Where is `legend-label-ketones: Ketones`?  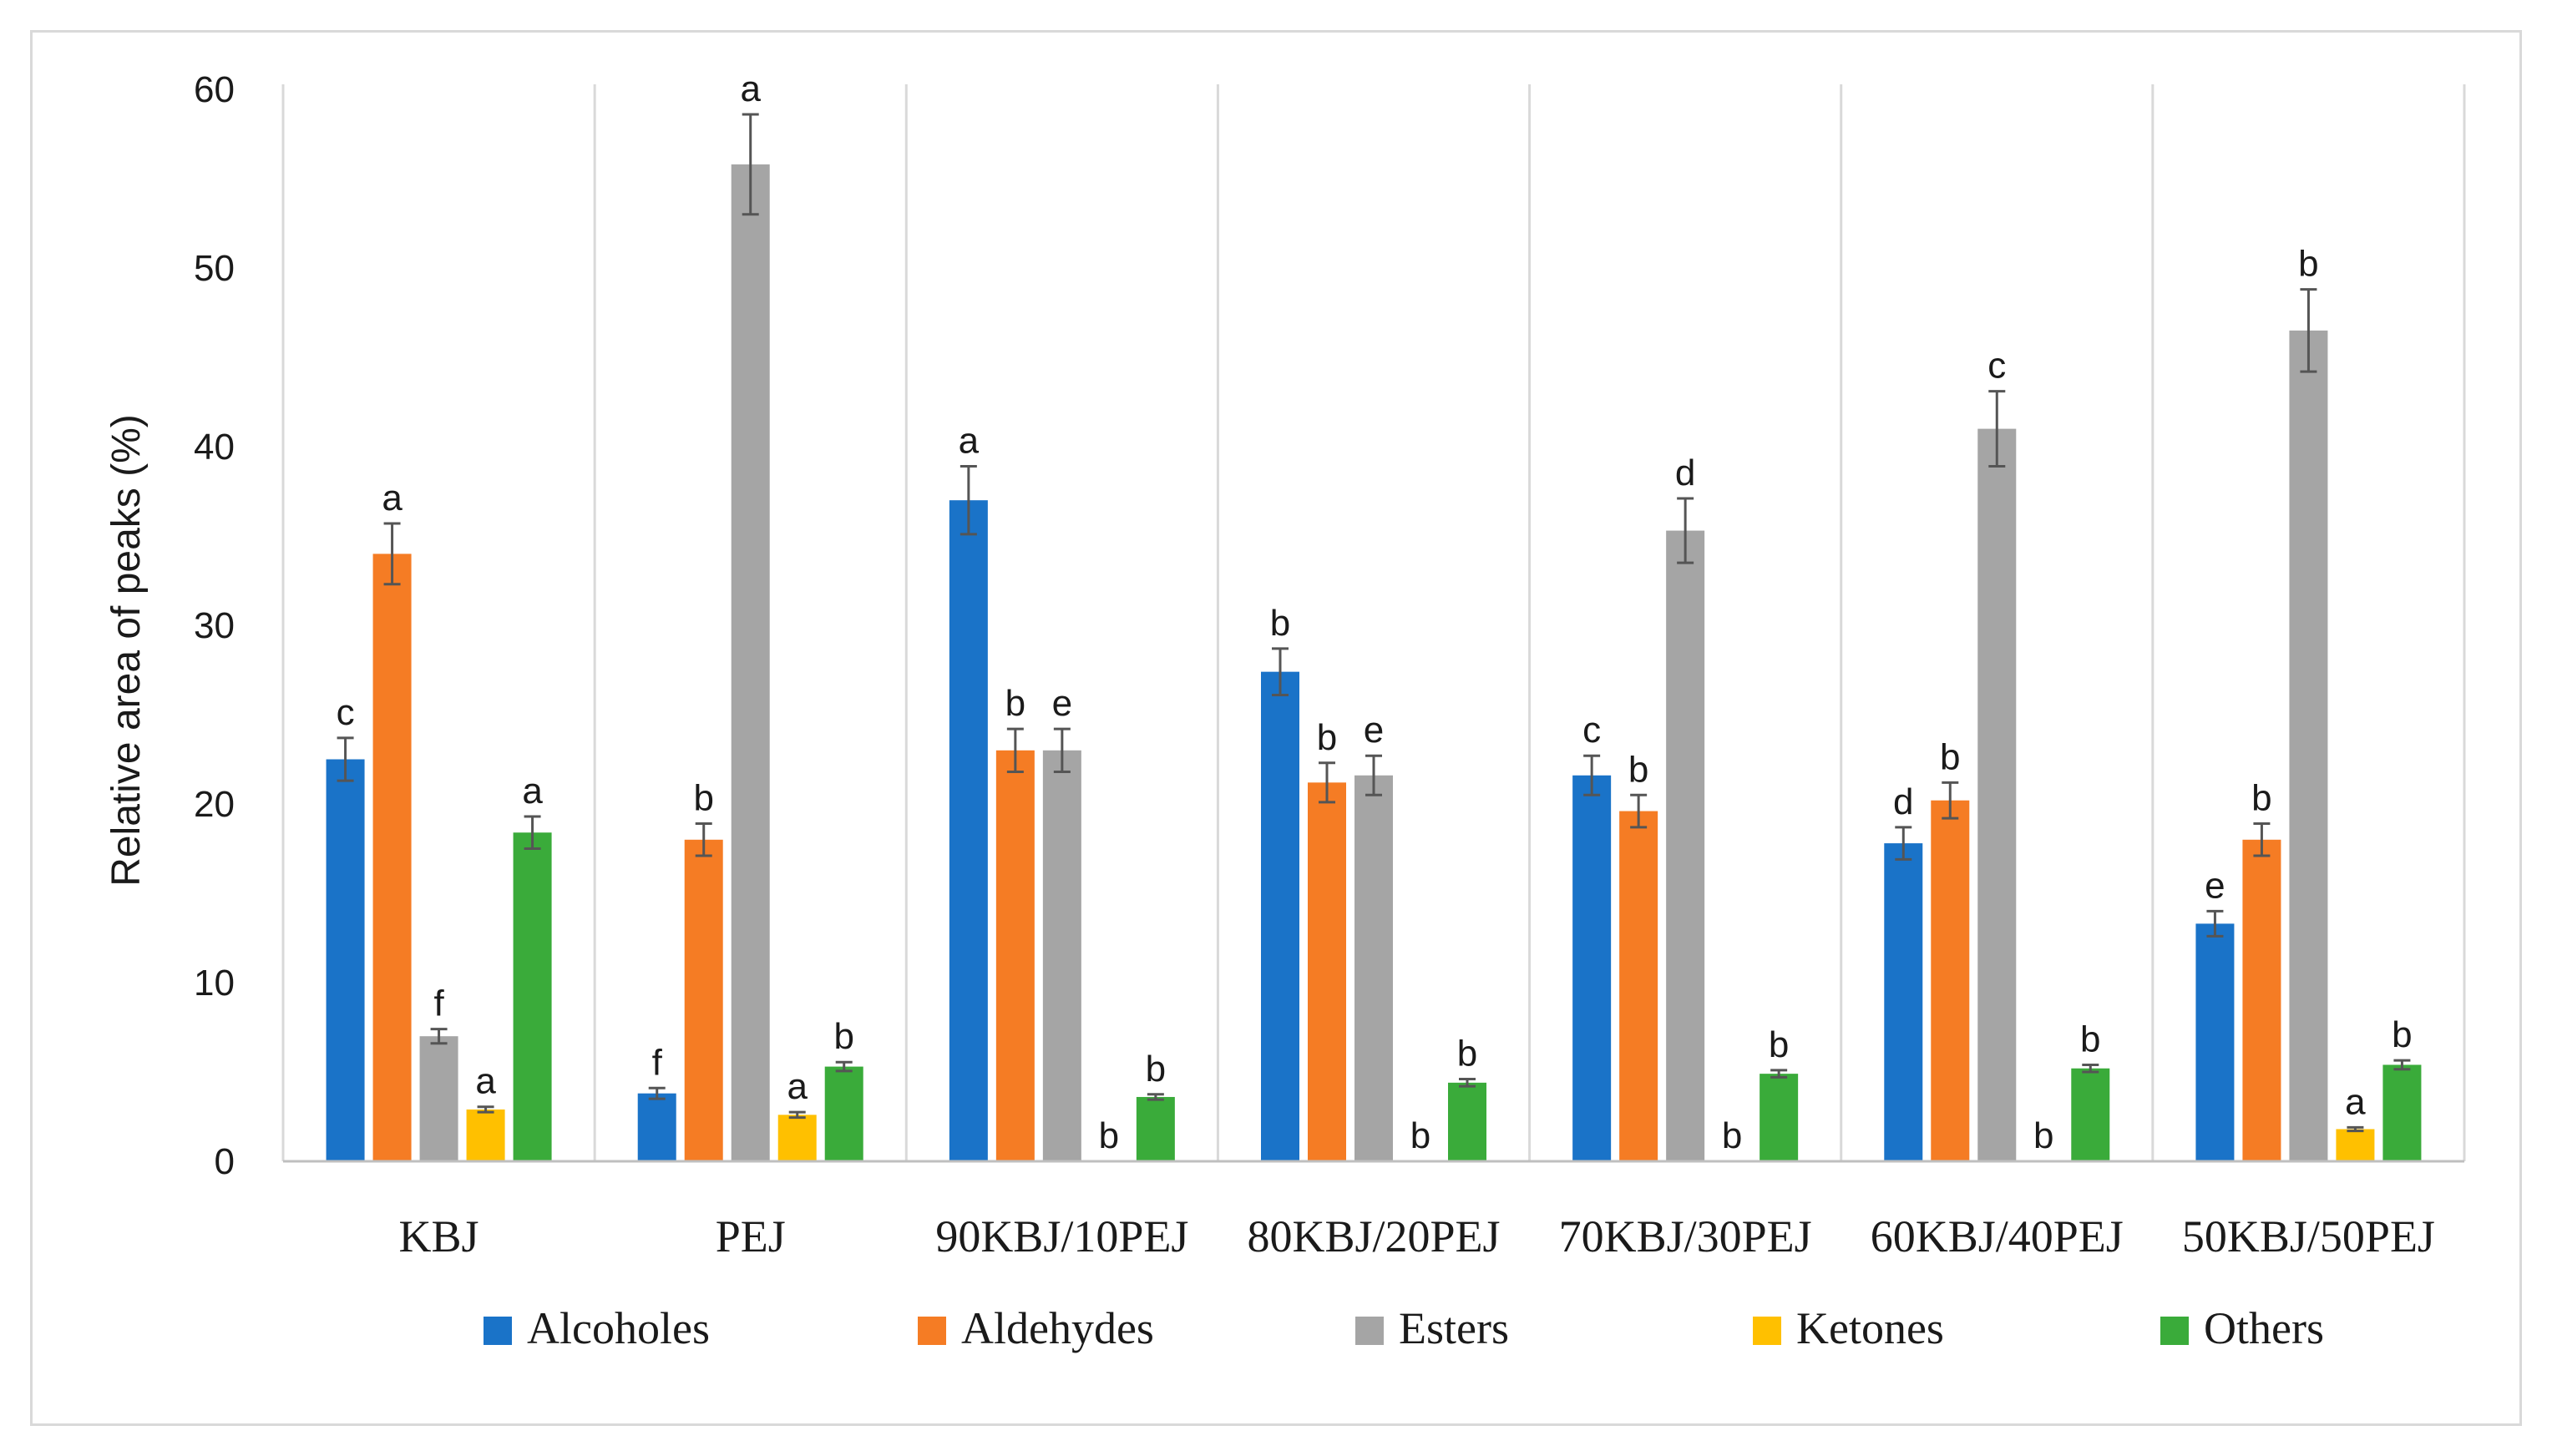 legend-label-ketones: Ketones is located at coordinates (1870, 1328).